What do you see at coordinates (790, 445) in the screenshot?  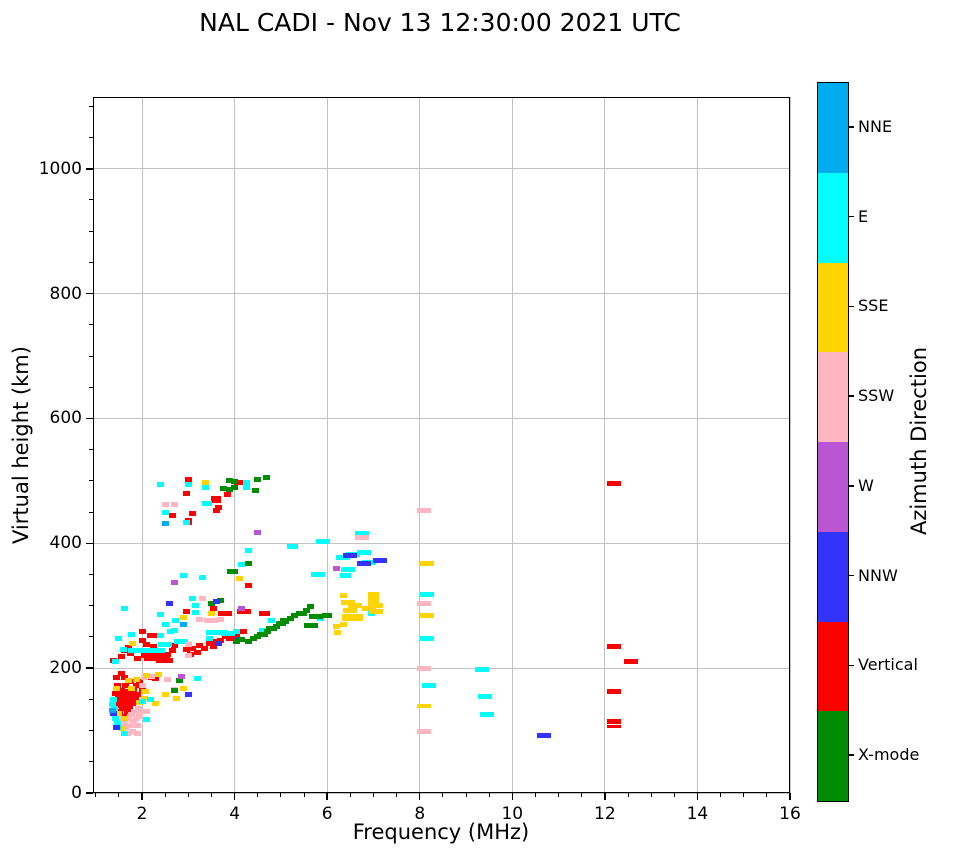 I see `gridline-vertical` at bounding box center [790, 445].